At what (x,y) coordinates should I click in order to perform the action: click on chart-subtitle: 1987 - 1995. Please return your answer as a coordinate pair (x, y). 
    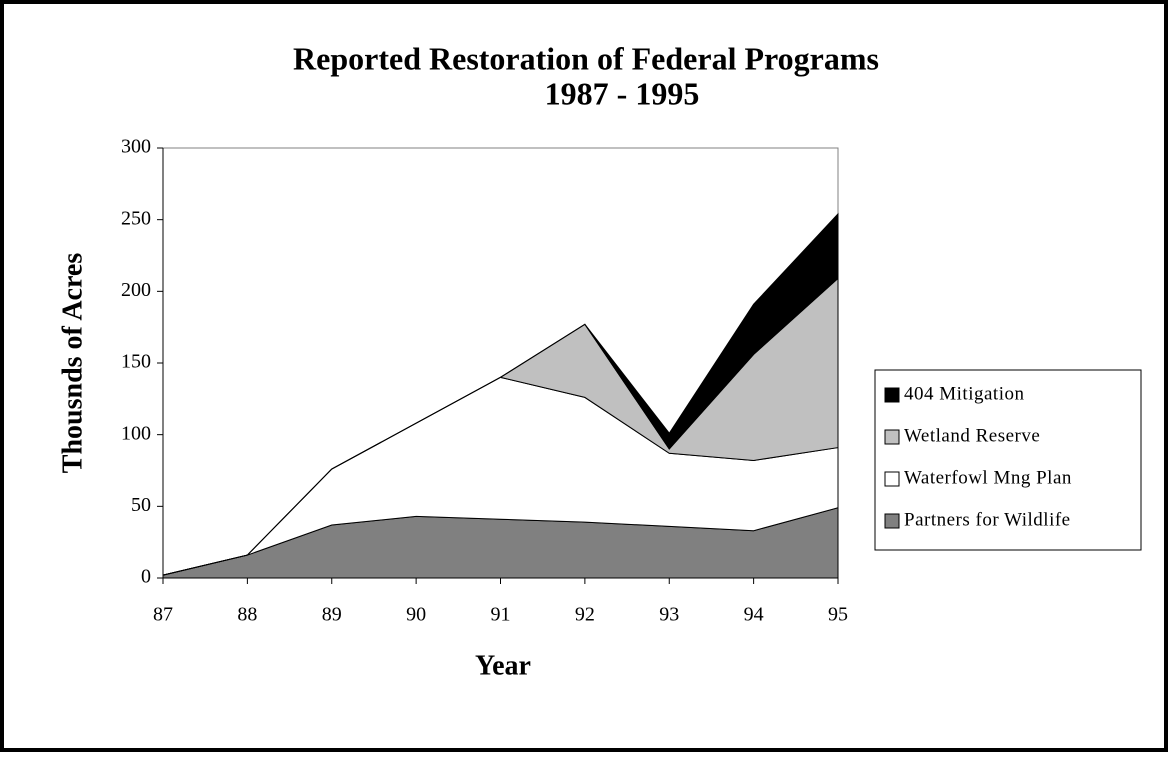
    Looking at the image, I should click on (622, 93).